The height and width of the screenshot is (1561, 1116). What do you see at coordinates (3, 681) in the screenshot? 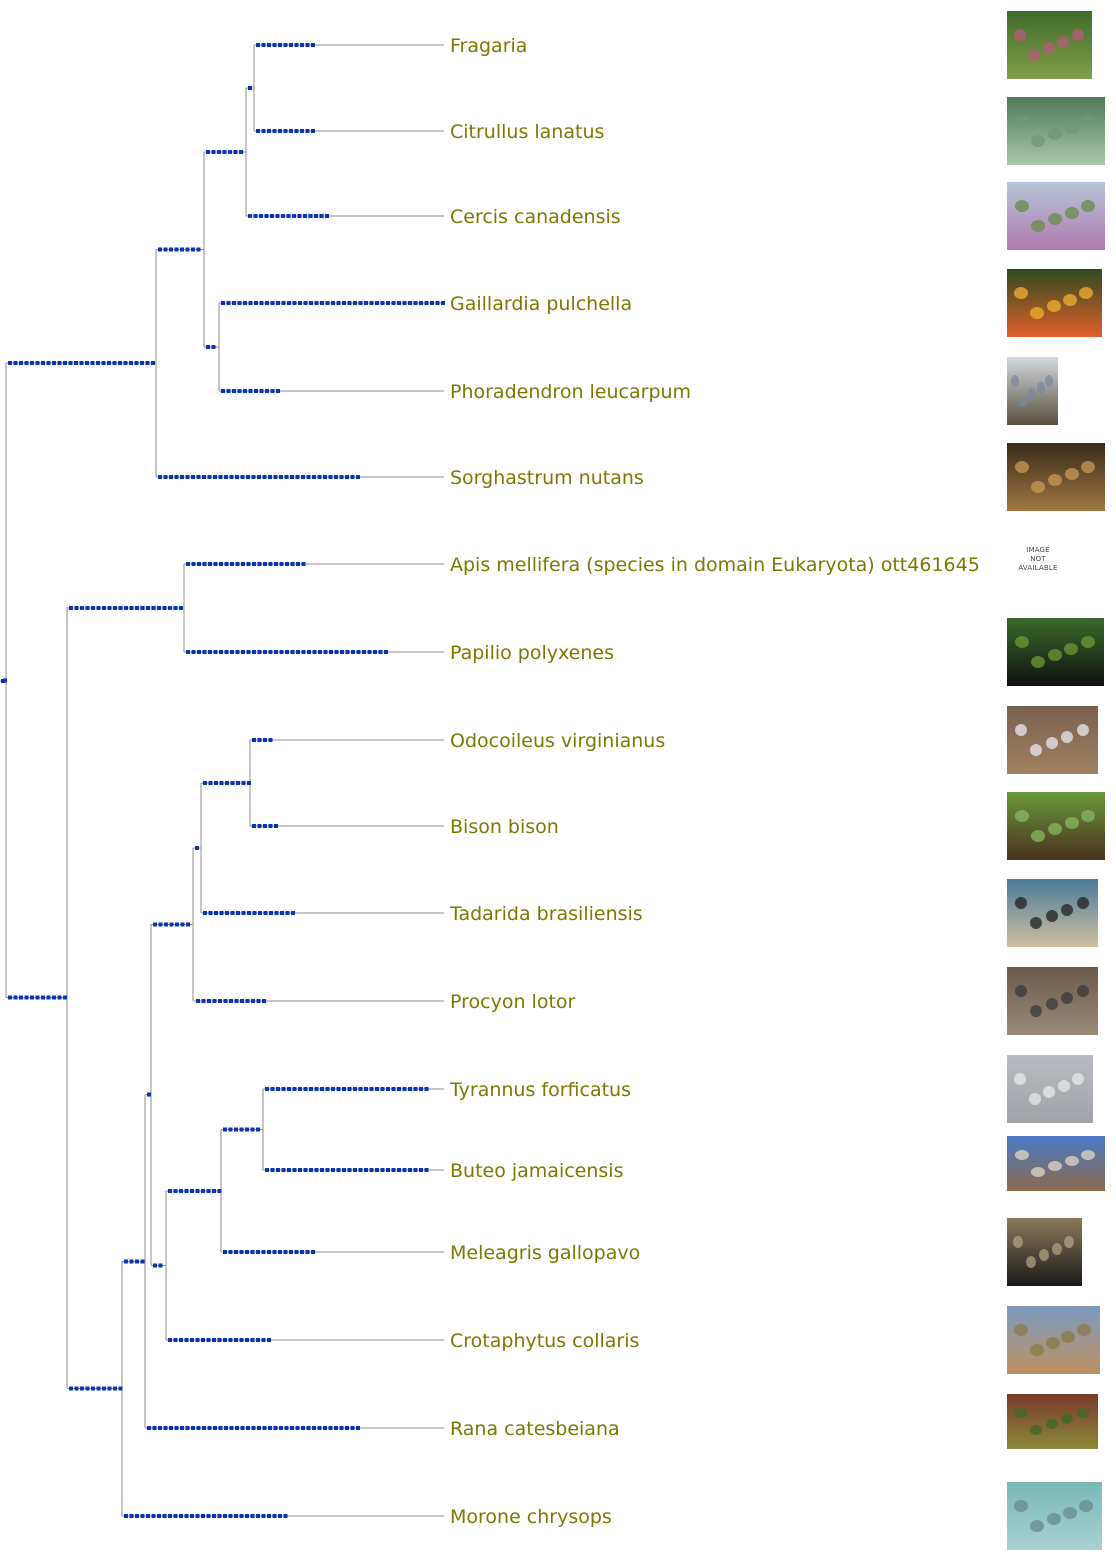
I see `root-dot` at bounding box center [3, 681].